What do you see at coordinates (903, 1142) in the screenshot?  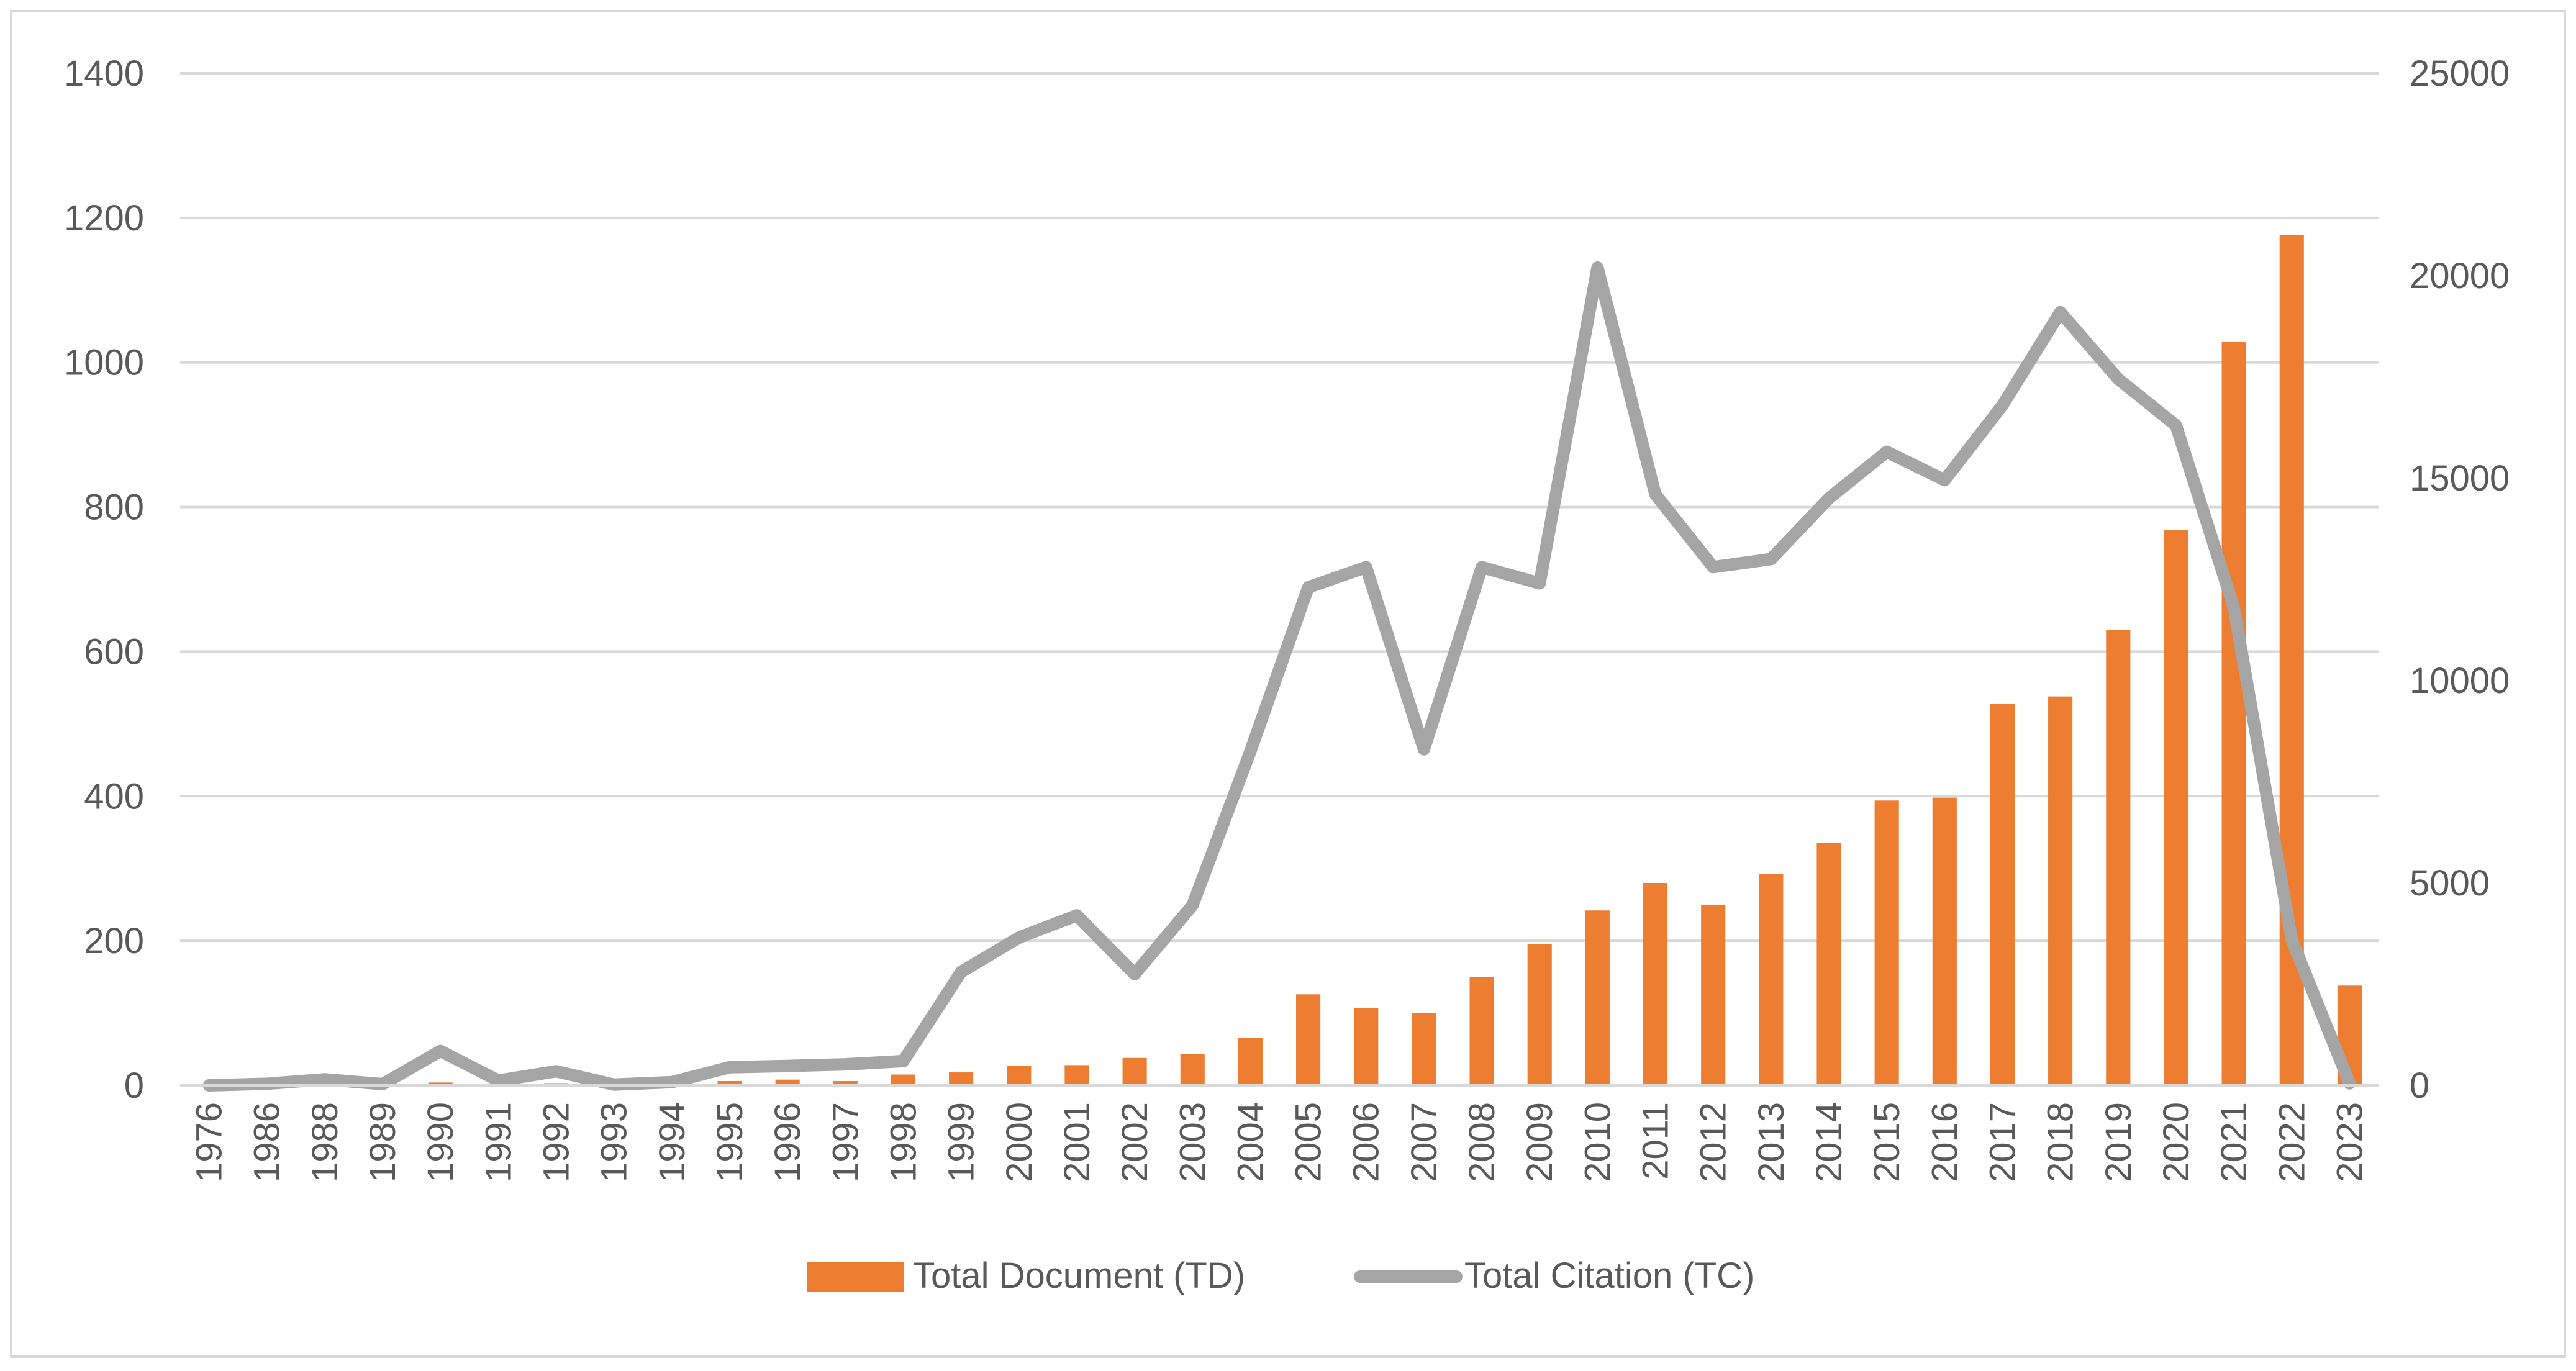 I see `x-tick-label: 1998` at bounding box center [903, 1142].